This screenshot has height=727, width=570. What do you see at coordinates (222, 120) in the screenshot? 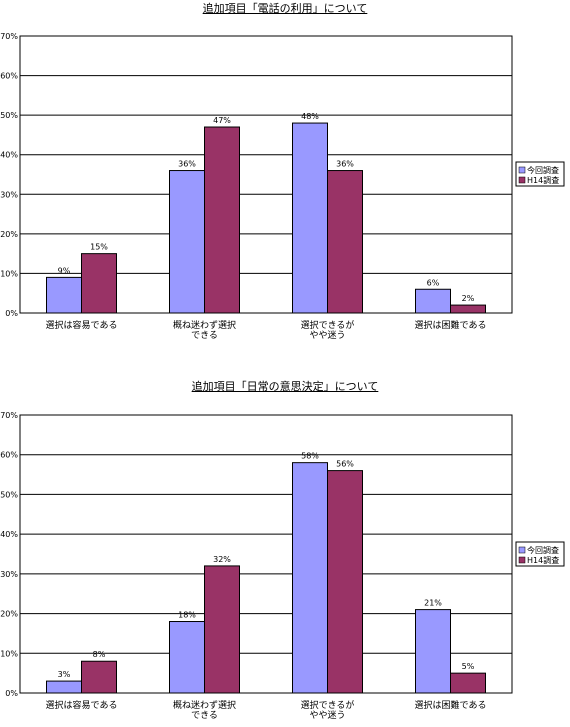
I see `data-label: 47%` at bounding box center [222, 120].